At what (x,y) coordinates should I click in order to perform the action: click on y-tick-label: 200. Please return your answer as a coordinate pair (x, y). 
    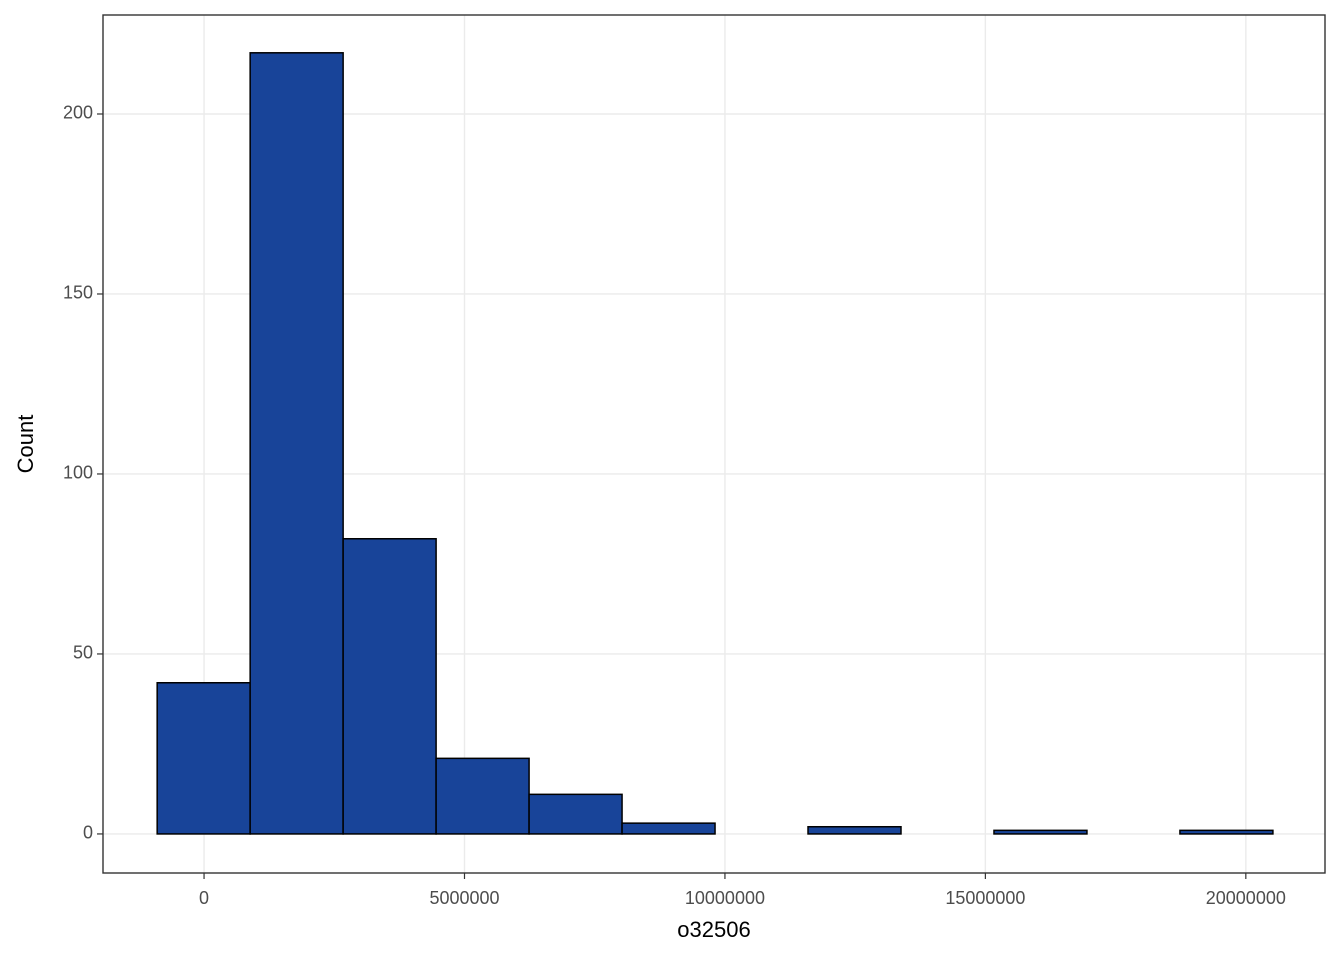
    Looking at the image, I should click on (78, 113).